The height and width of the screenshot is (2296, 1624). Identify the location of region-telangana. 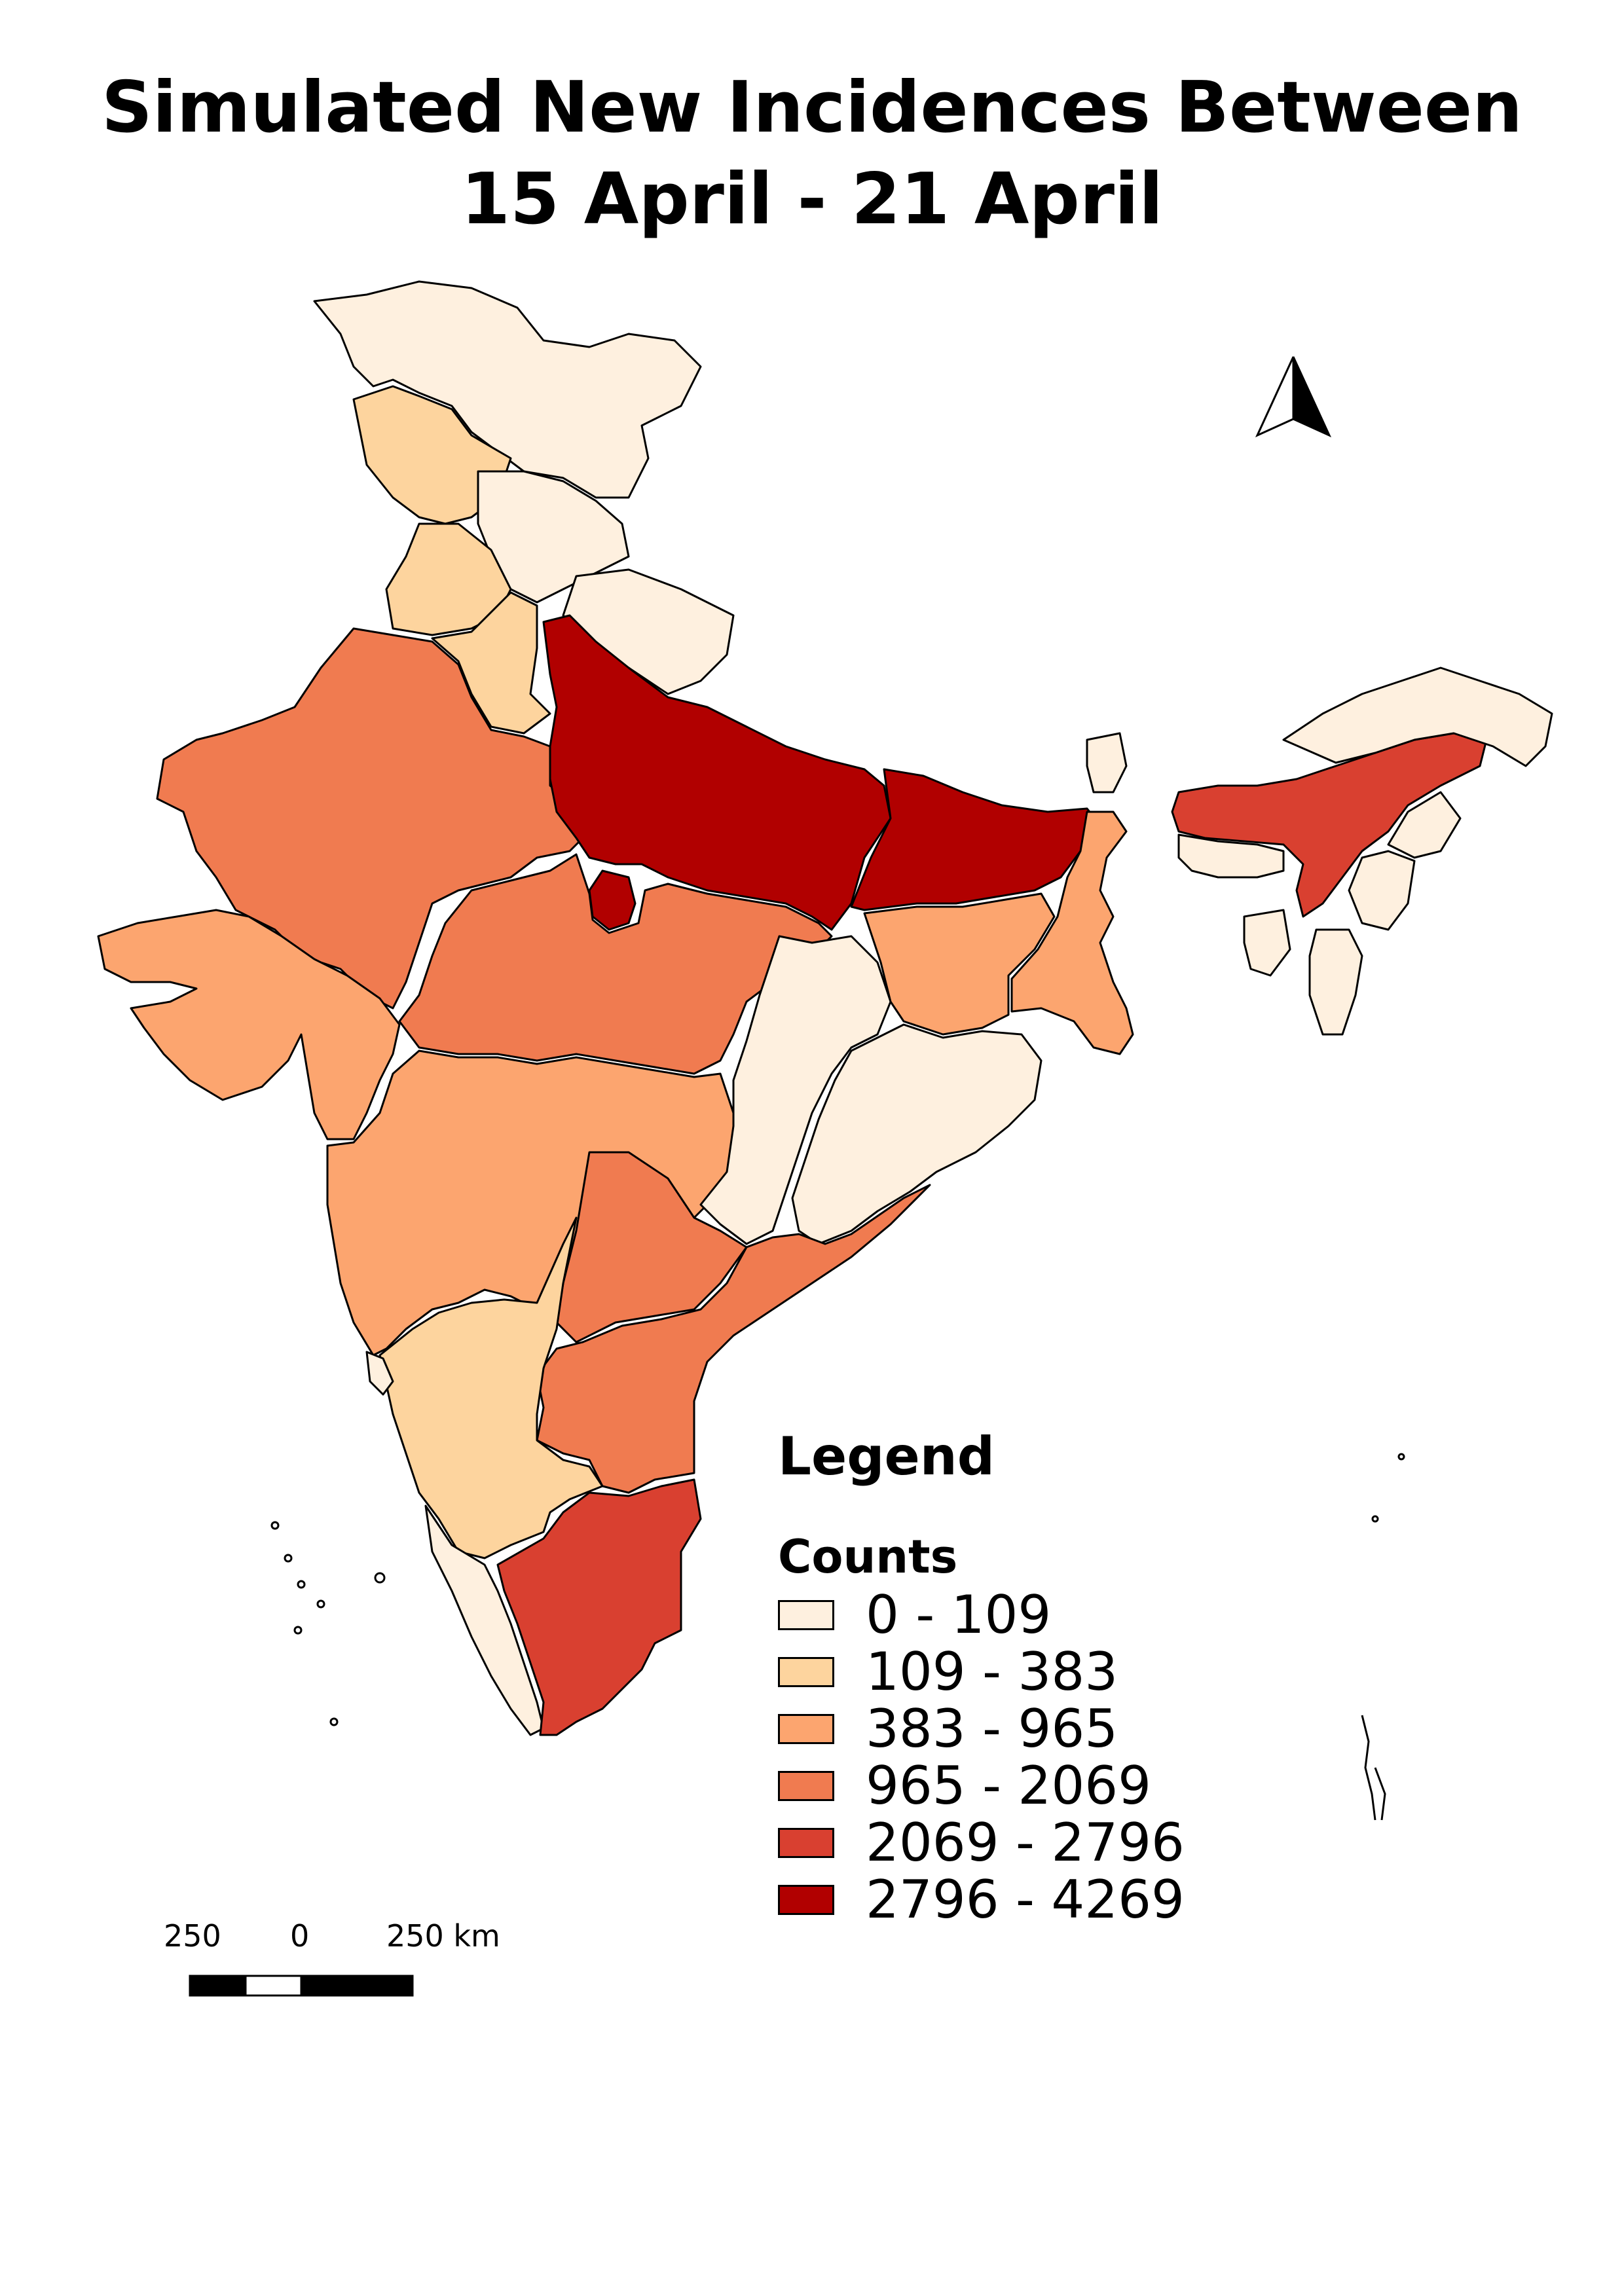
(651, 1247).